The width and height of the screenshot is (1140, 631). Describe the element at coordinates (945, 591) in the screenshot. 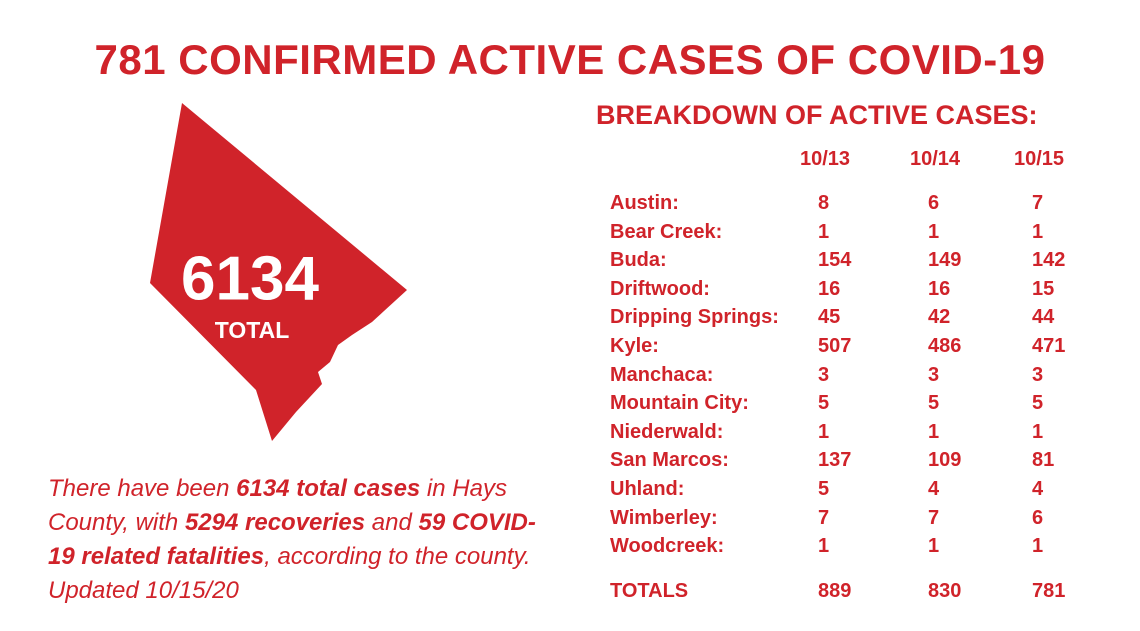

I see `totals-value: 830` at that location.